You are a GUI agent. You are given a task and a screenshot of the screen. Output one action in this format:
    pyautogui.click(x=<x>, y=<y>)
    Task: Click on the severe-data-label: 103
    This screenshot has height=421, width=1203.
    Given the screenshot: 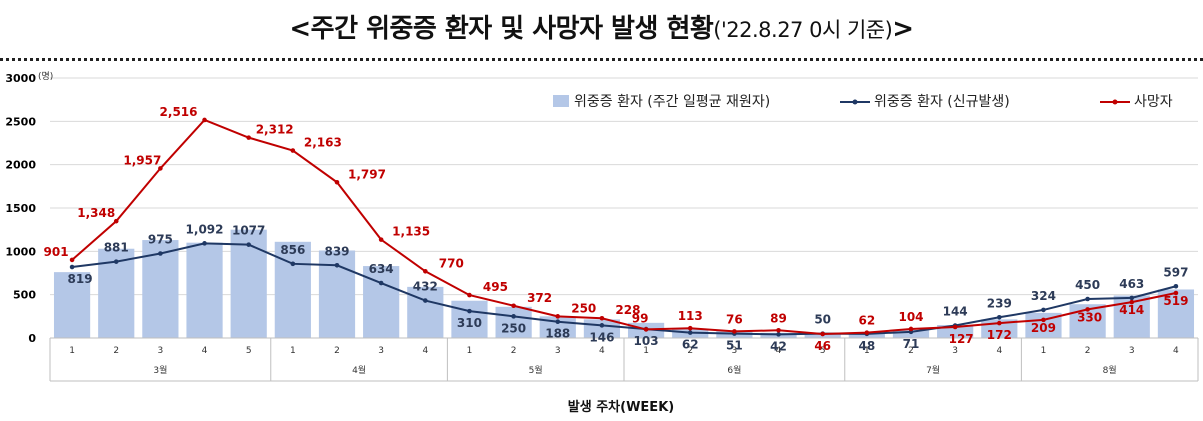 What is the action you would take?
    pyautogui.click(x=646, y=341)
    